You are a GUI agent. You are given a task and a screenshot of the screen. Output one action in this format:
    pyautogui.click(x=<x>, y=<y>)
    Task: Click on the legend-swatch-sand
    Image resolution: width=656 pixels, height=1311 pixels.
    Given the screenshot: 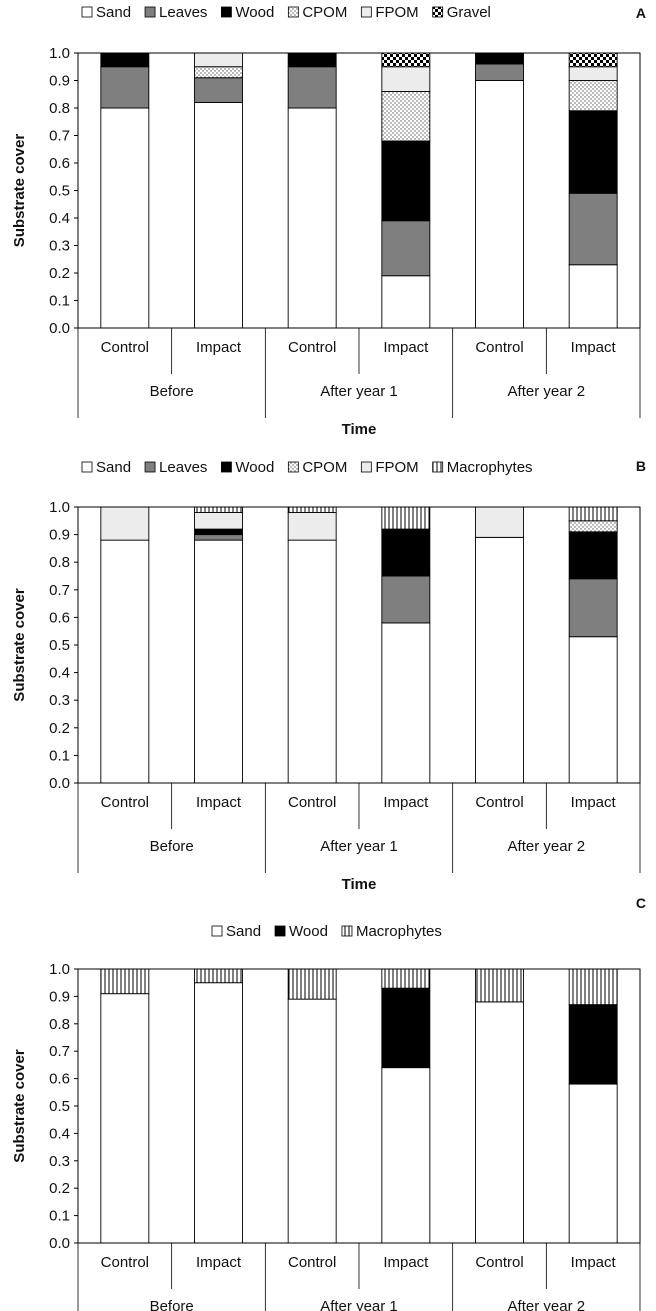 What is the action you would take?
    pyautogui.click(x=217, y=931)
    